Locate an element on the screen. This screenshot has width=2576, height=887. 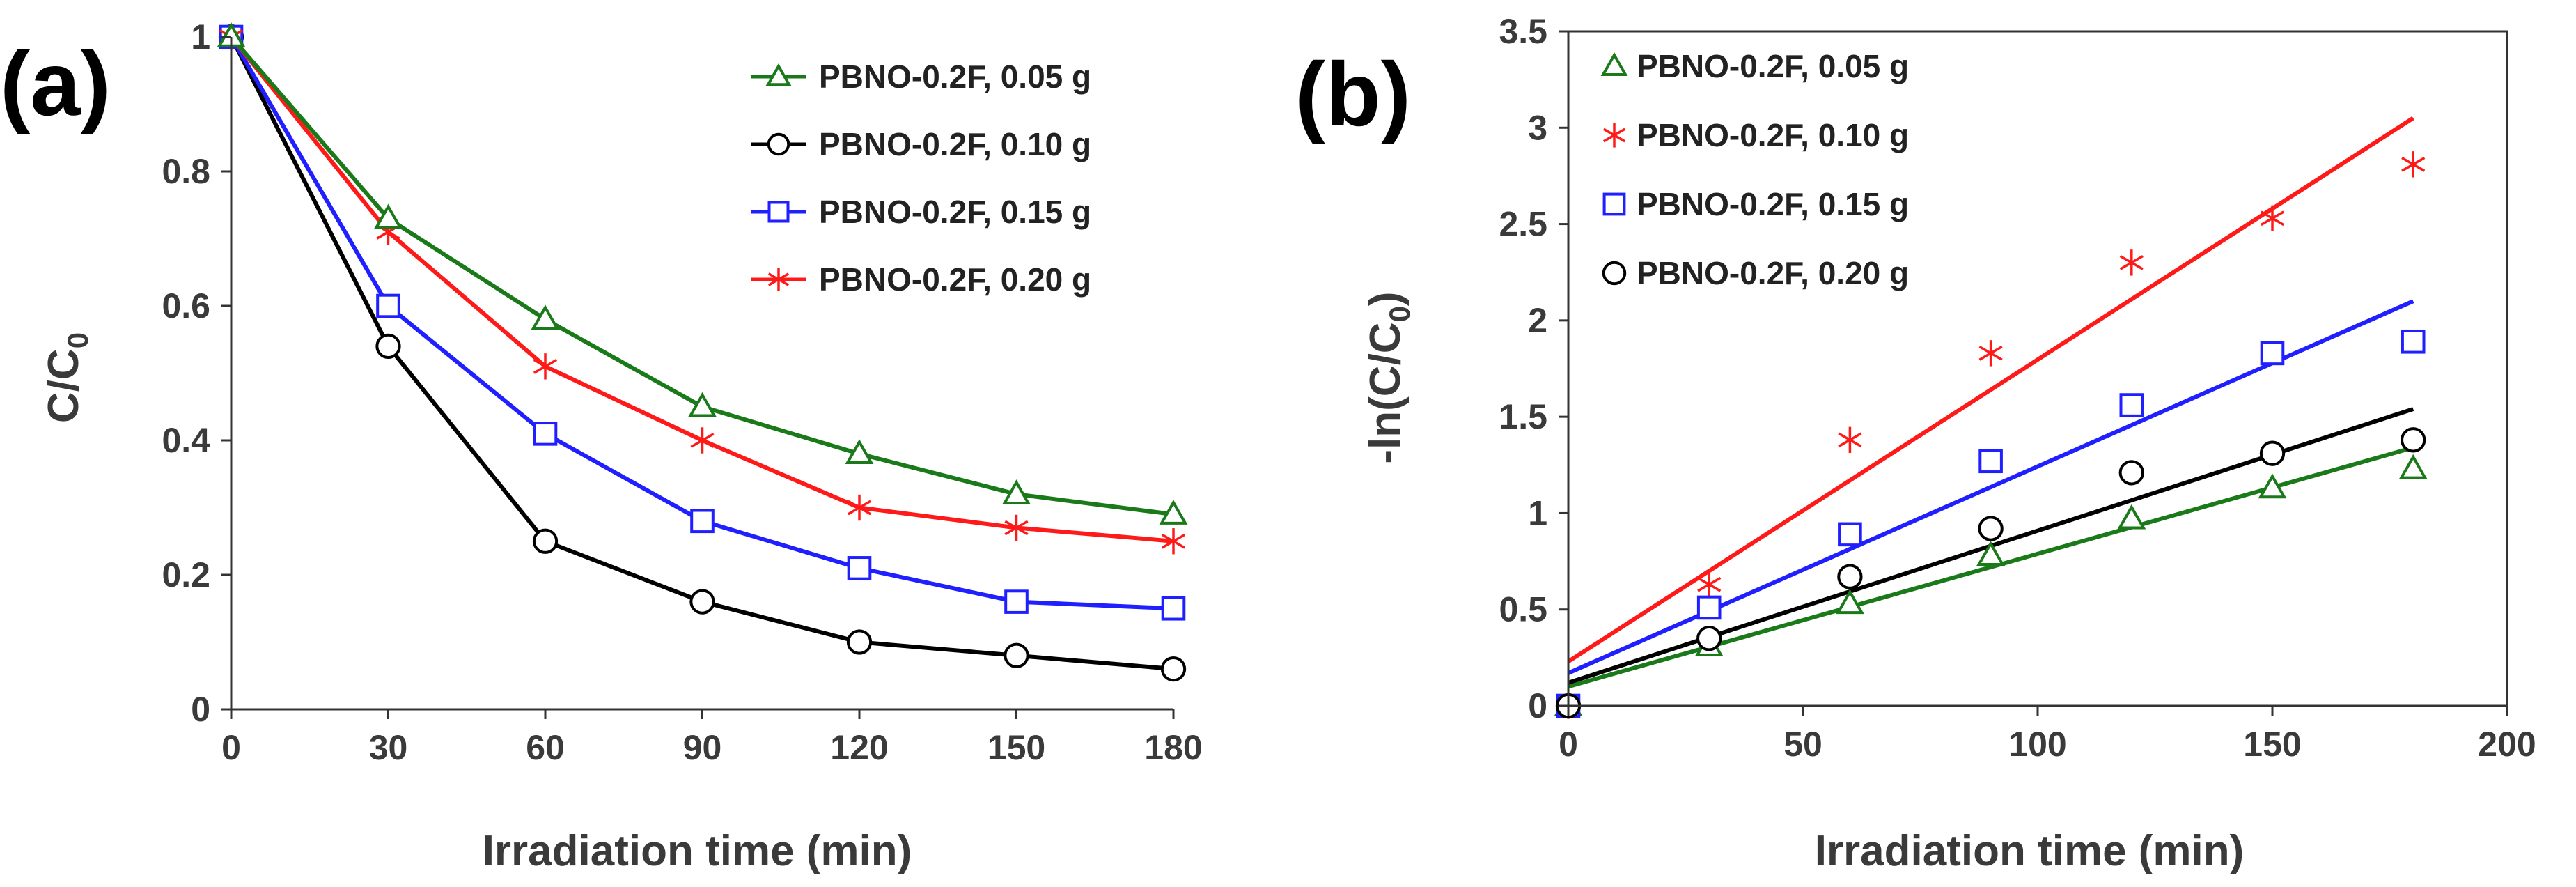
x-tick-label-a: 30 is located at coordinates (388, 747).